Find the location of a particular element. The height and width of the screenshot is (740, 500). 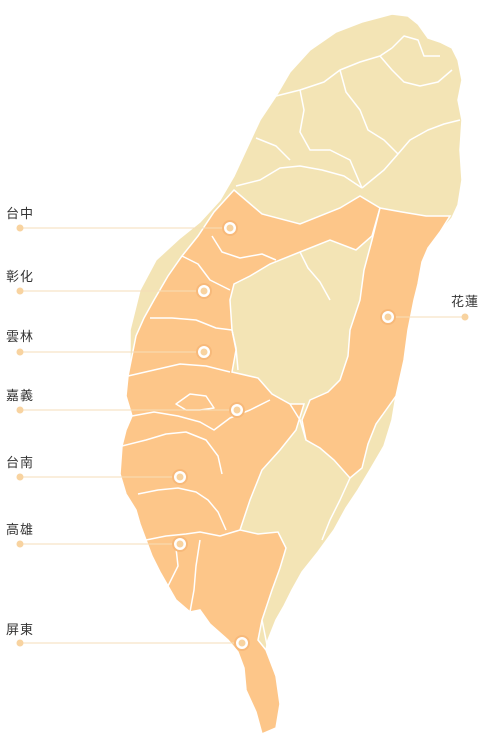

marker-center-pingtung is located at coordinates (242, 643).